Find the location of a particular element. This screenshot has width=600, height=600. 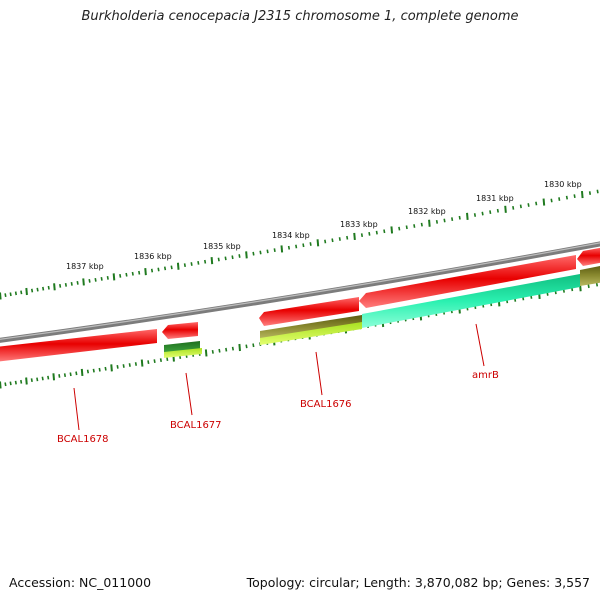

gene-next-arrow is located at coordinates (588, 256).